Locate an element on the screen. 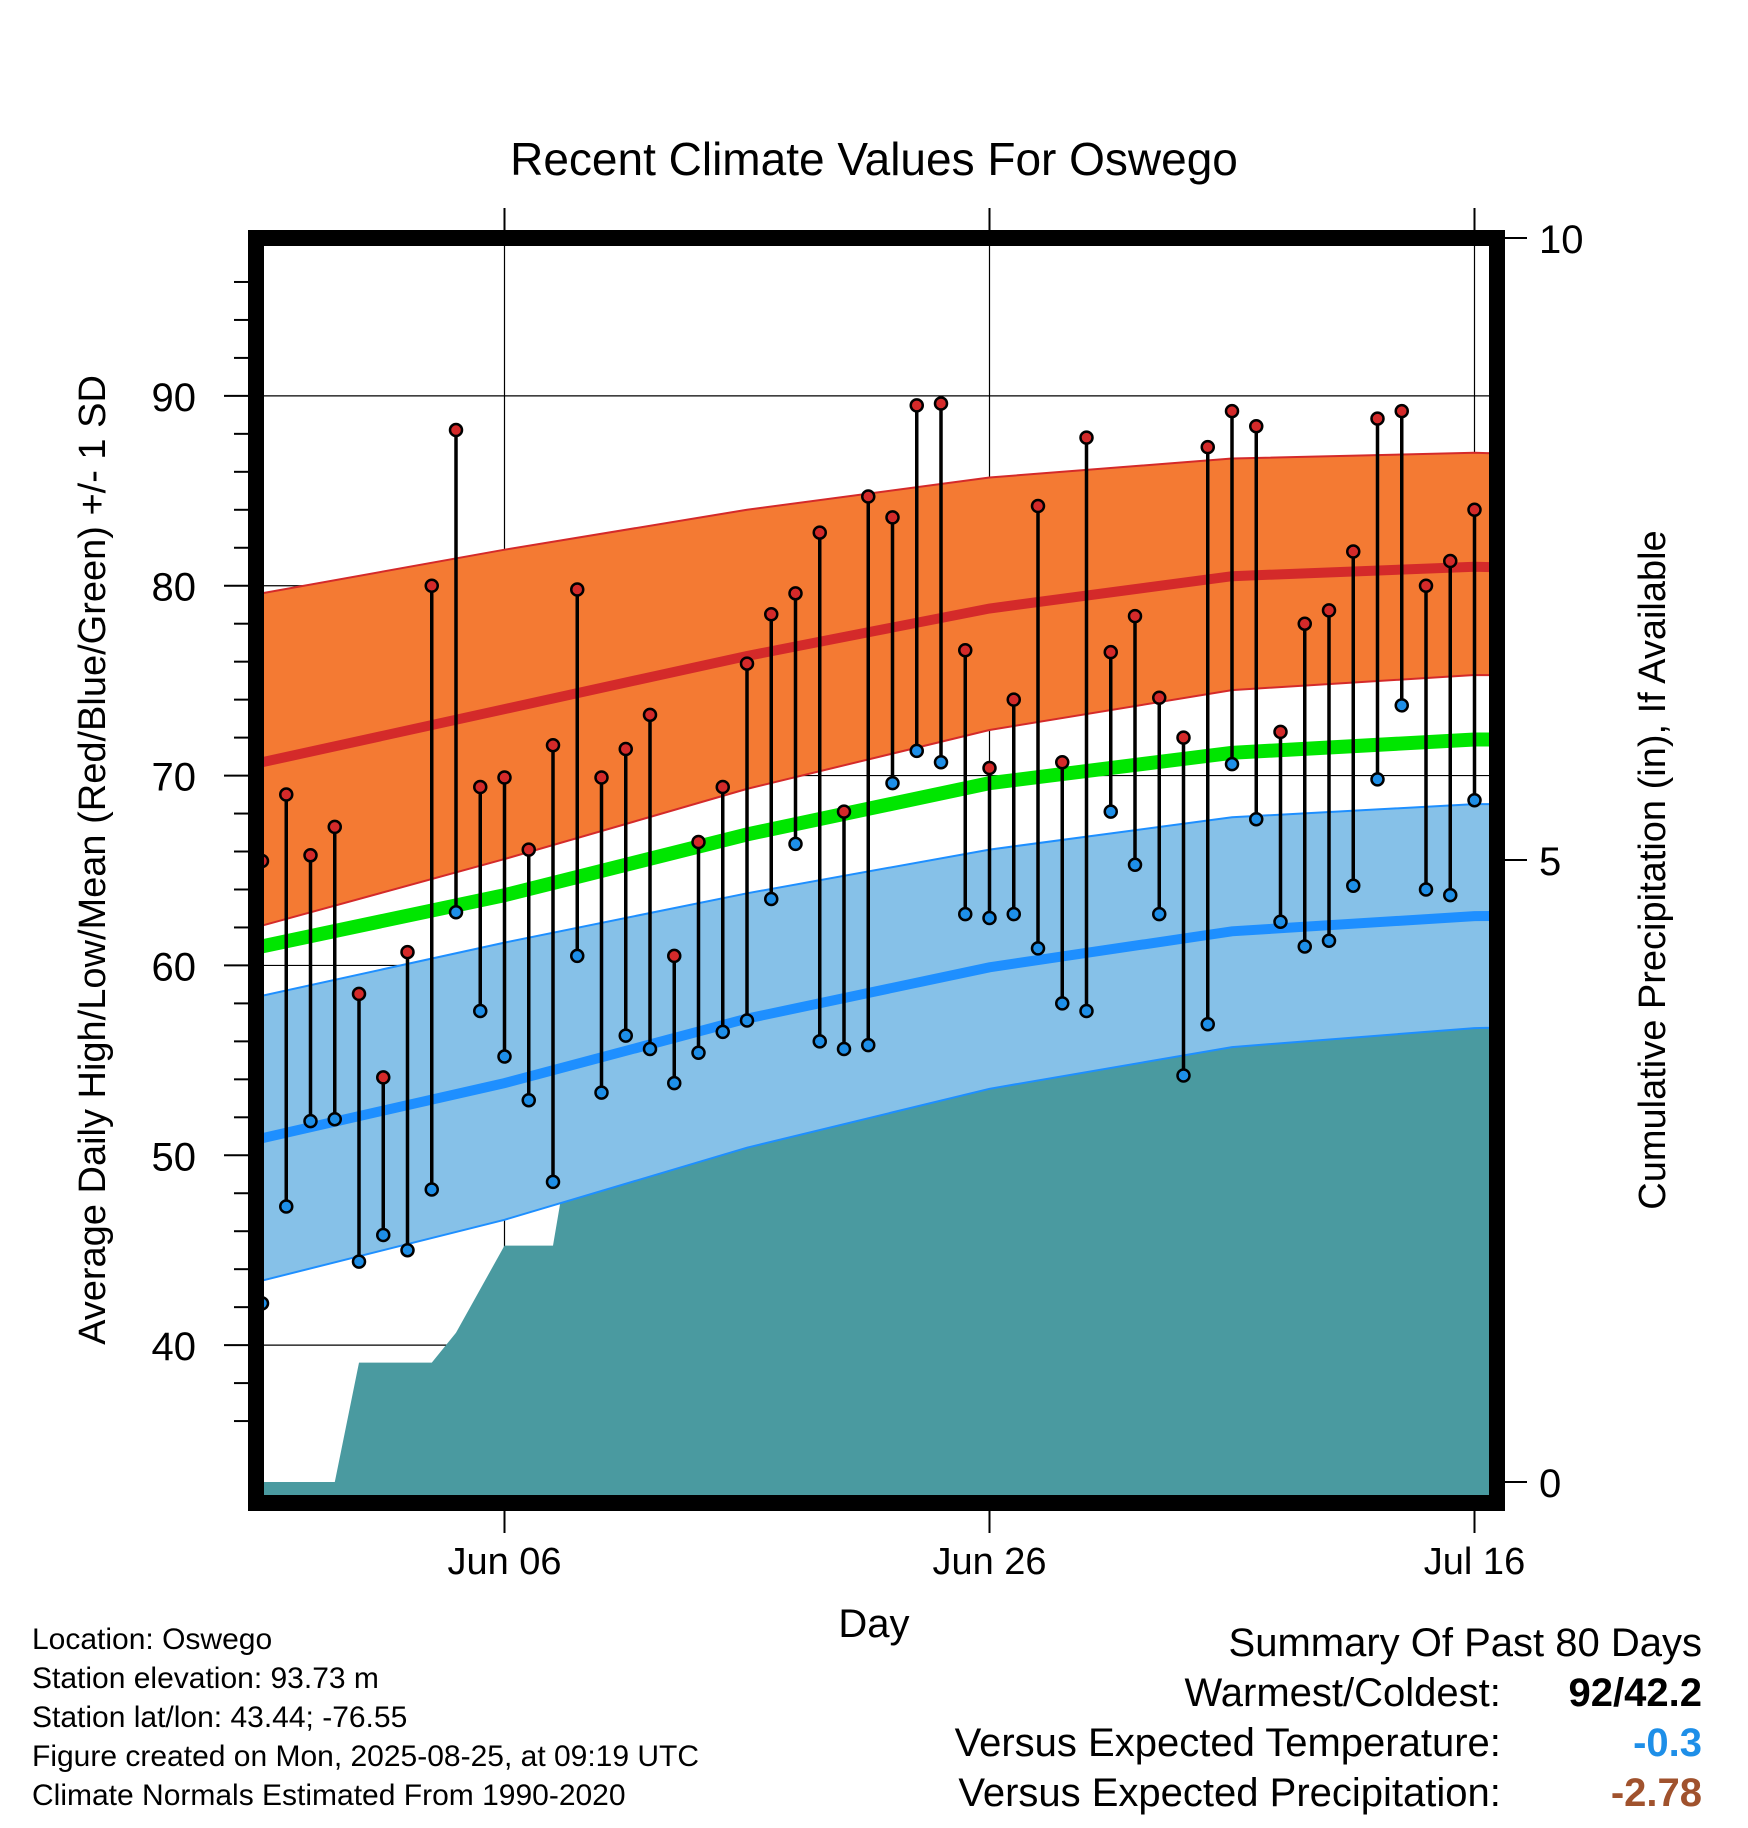 This screenshot has width=1748, height=1828. warmest-label: Warmest/Coldest: is located at coordinates (1342, 1693).